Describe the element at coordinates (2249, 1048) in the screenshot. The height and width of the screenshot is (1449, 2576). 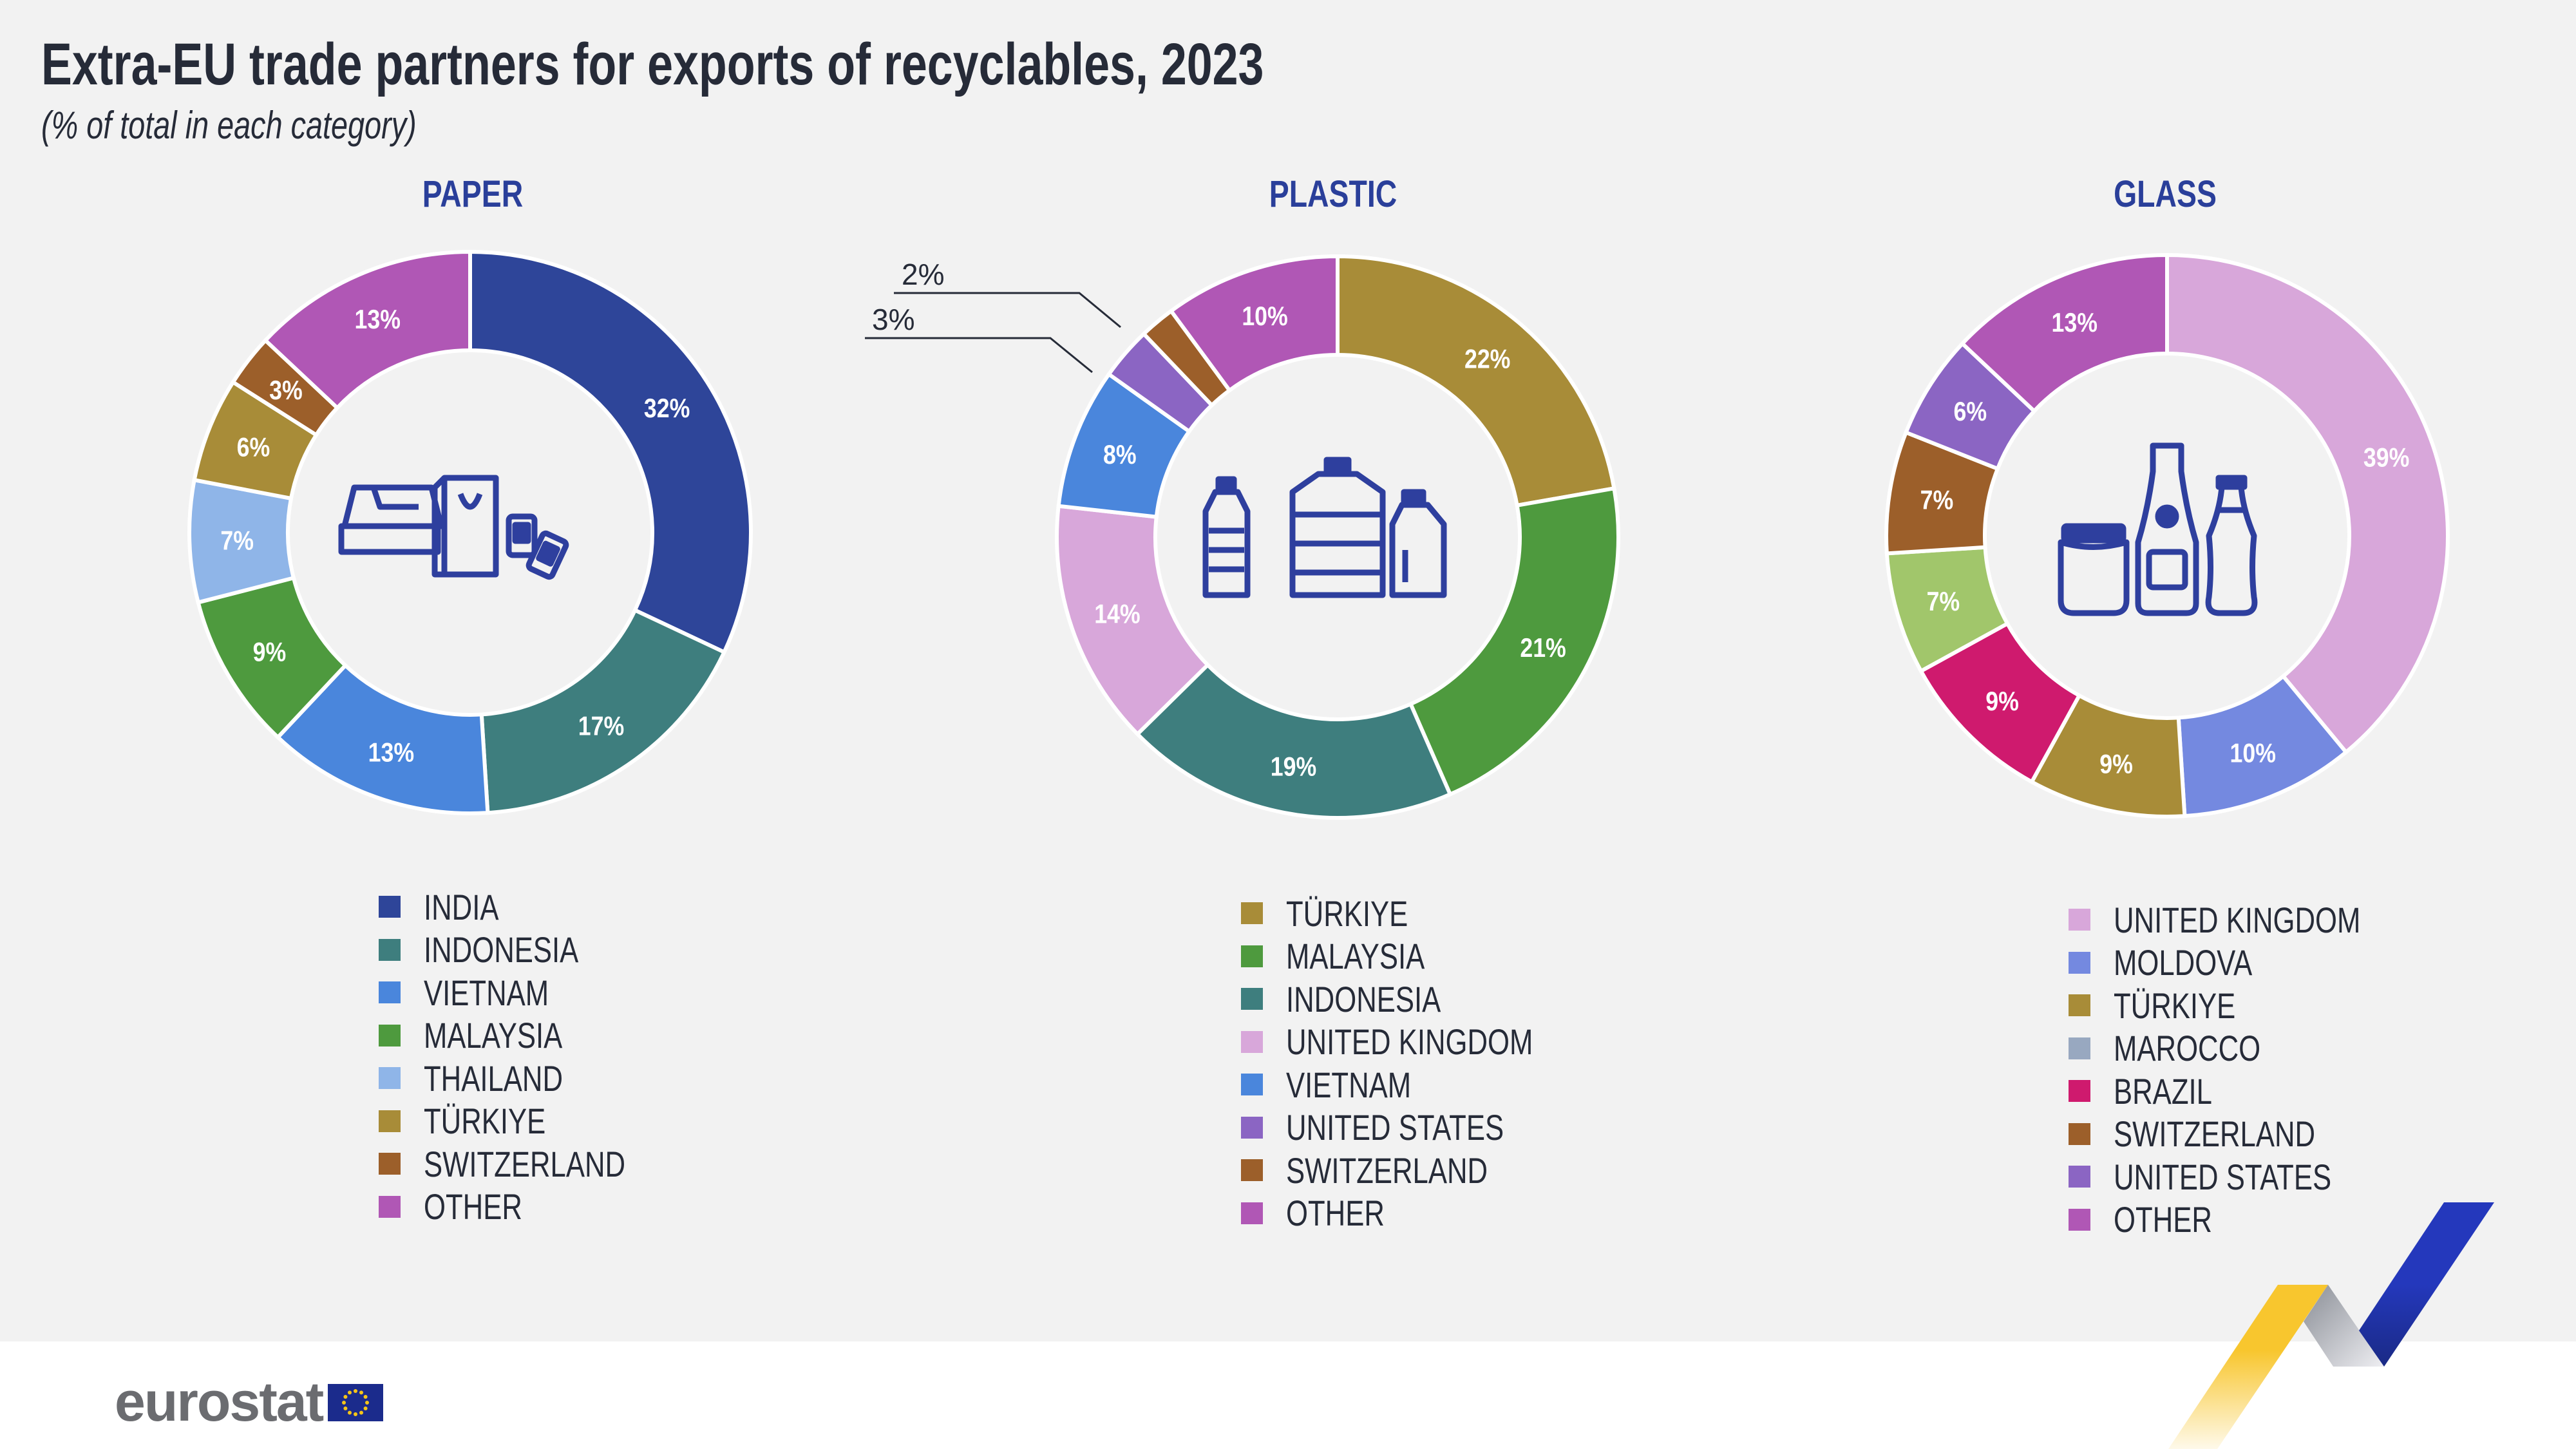
I see `legend-item: MAROCCO` at that location.